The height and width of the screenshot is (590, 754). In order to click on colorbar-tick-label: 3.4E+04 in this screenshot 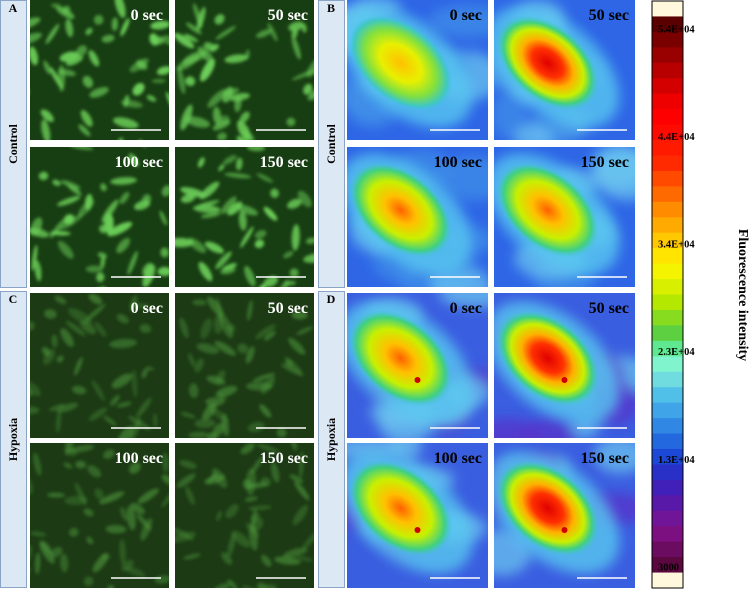, I will do `click(676, 245)`.